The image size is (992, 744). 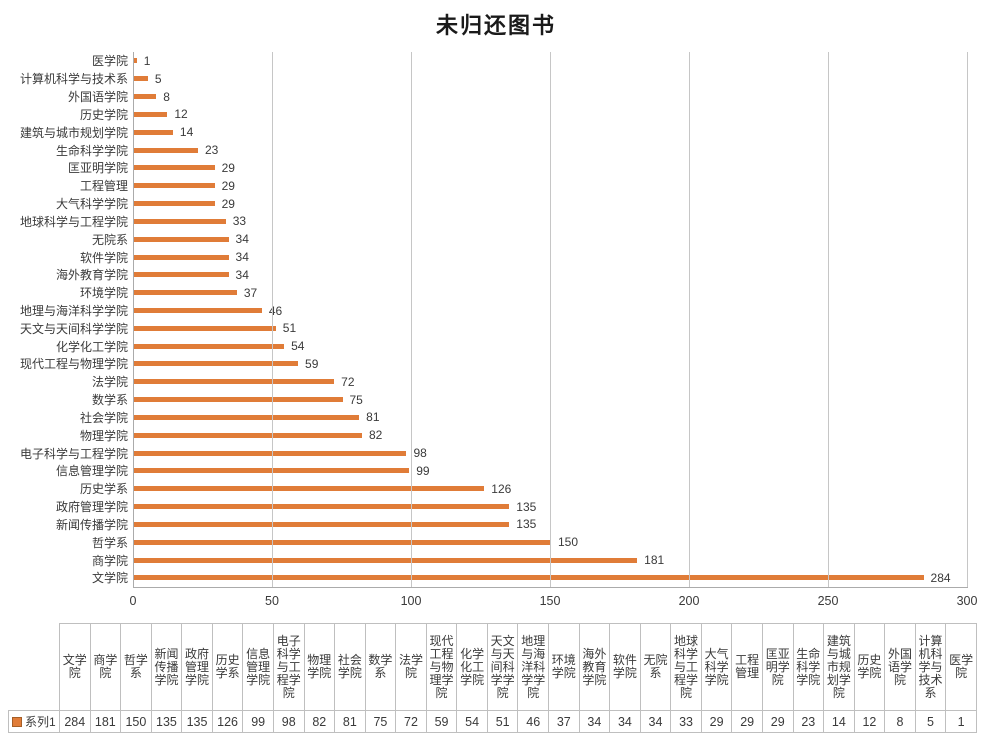 What do you see at coordinates (654, 560) in the screenshot?
I see `bar-value-label: 181` at bounding box center [654, 560].